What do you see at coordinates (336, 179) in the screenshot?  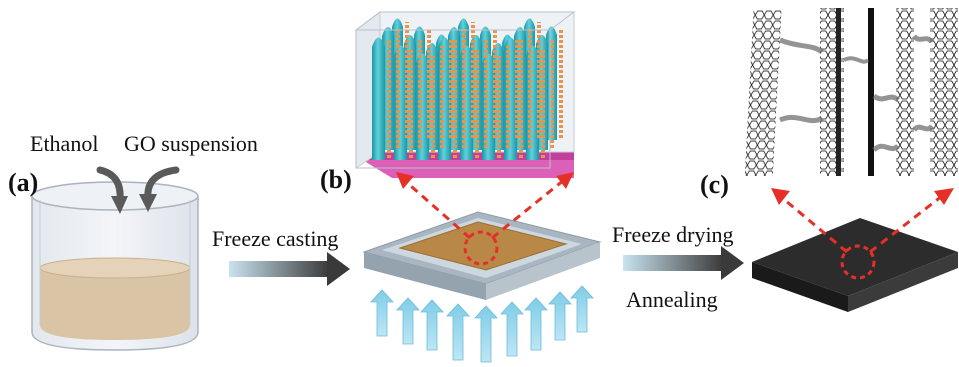 I see `panel-label-b: (b)` at bounding box center [336, 179].